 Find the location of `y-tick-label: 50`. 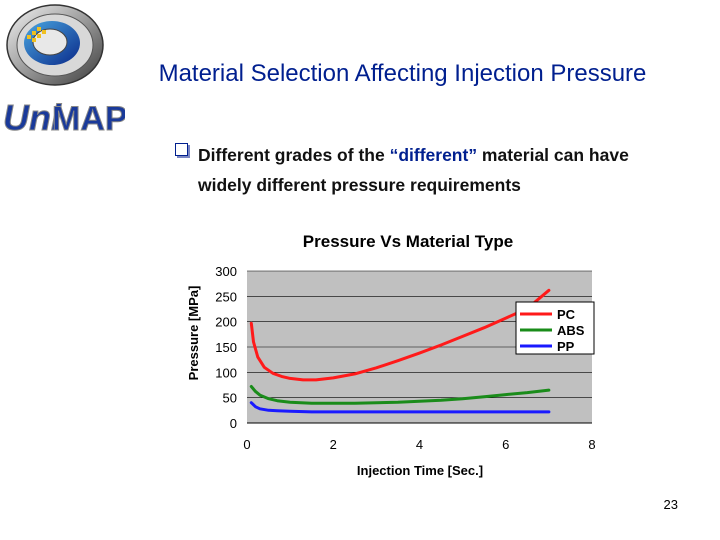

y-tick-label: 50 is located at coordinates (230, 398).